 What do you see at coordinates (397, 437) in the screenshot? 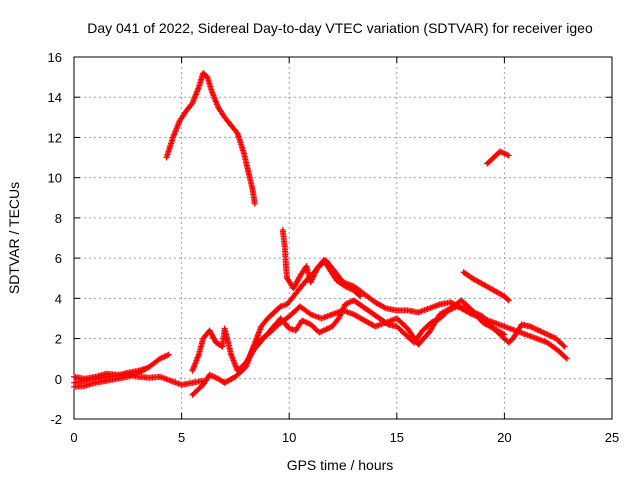
I see `x-tick-label: 15` at bounding box center [397, 437].